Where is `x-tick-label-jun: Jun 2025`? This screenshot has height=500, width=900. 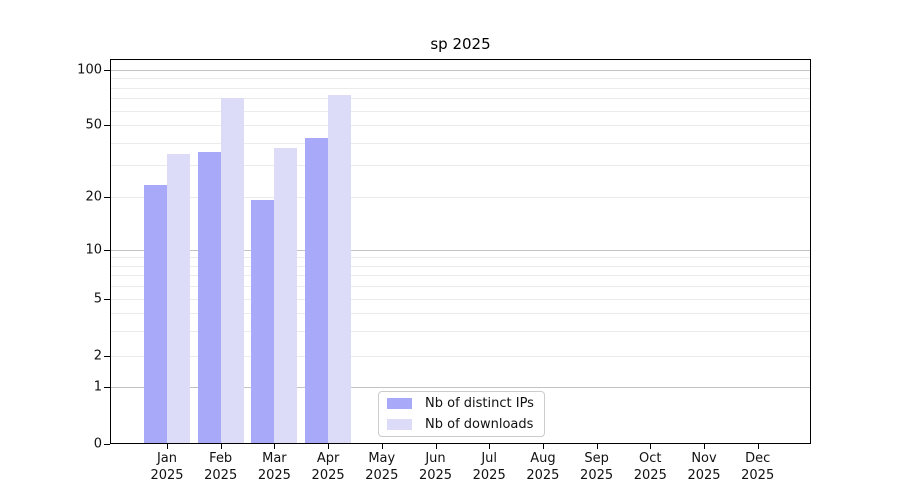 x-tick-label-jun: Jun 2025 is located at coordinates (435, 467).